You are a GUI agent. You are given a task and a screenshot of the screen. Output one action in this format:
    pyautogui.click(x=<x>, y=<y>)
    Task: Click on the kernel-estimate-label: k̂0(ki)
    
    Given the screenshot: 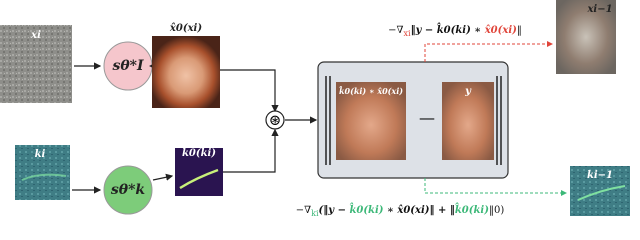 What is the action you would take?
    pyautogui.click(x=199, y=152)
    